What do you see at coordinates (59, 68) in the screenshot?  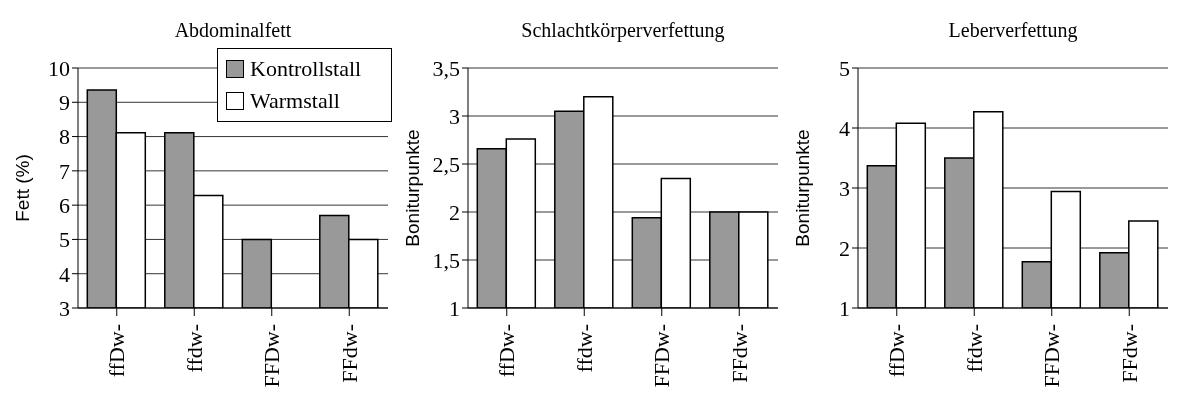 I see `y-tick-label: 10` at bounding box center [59, 68].